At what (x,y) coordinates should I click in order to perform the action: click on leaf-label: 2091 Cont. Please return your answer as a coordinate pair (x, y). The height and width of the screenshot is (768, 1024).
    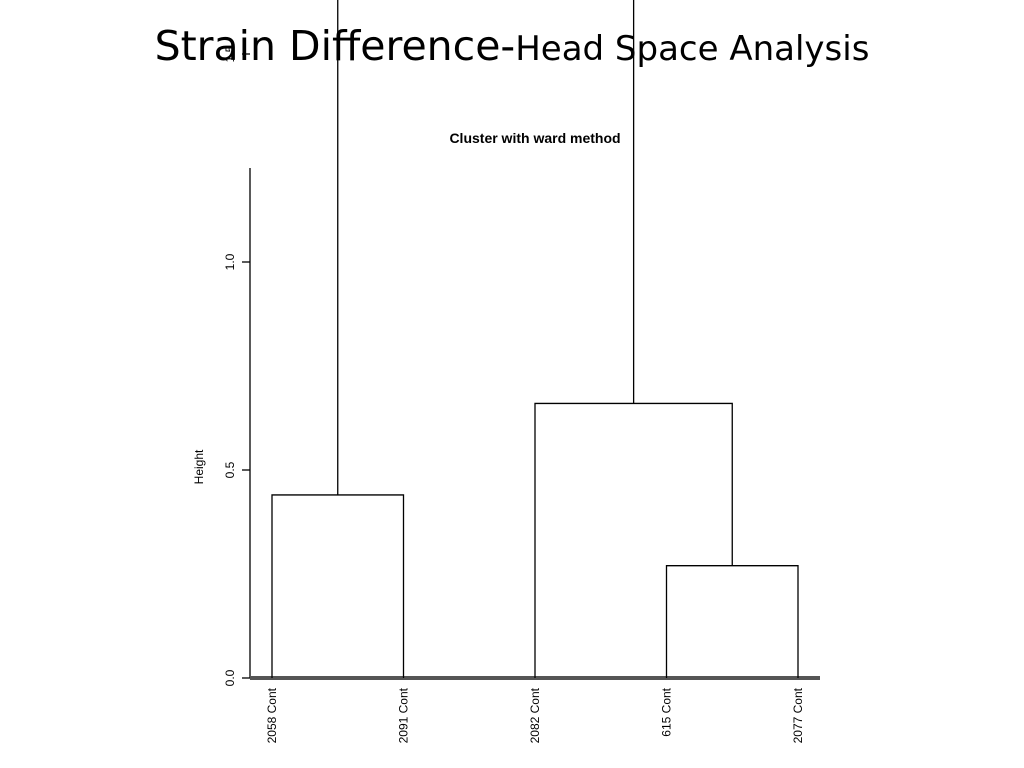
    Looking at the image, I should click on (404, 715).